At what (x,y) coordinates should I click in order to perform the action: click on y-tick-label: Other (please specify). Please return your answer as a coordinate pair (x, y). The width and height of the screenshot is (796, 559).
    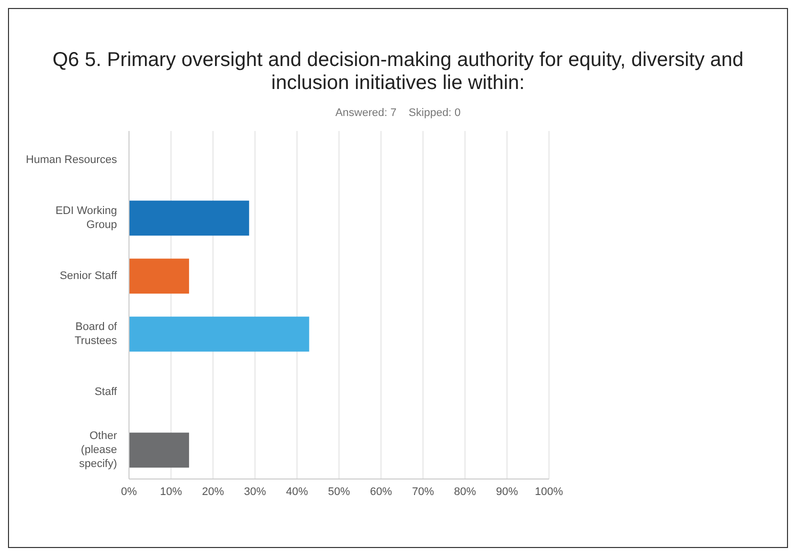
    Looking at the image, I should click on (98, 450).